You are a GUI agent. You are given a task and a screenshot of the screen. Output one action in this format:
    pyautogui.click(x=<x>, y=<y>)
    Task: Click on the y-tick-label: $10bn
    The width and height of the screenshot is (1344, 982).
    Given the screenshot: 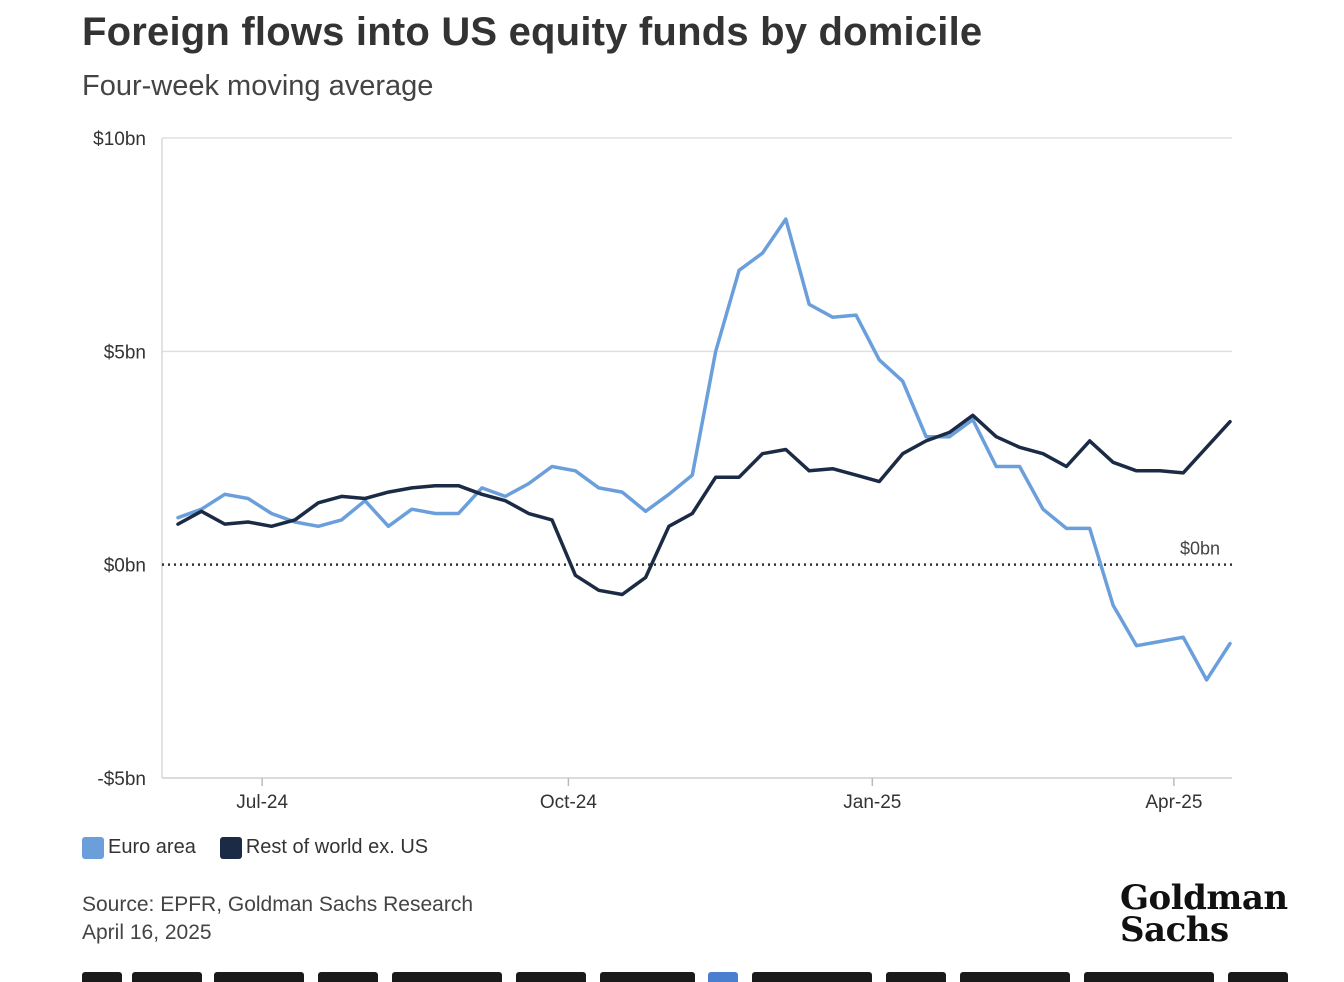 What is the action you would take?
    pyautogui.click(x=119, y=139)
    